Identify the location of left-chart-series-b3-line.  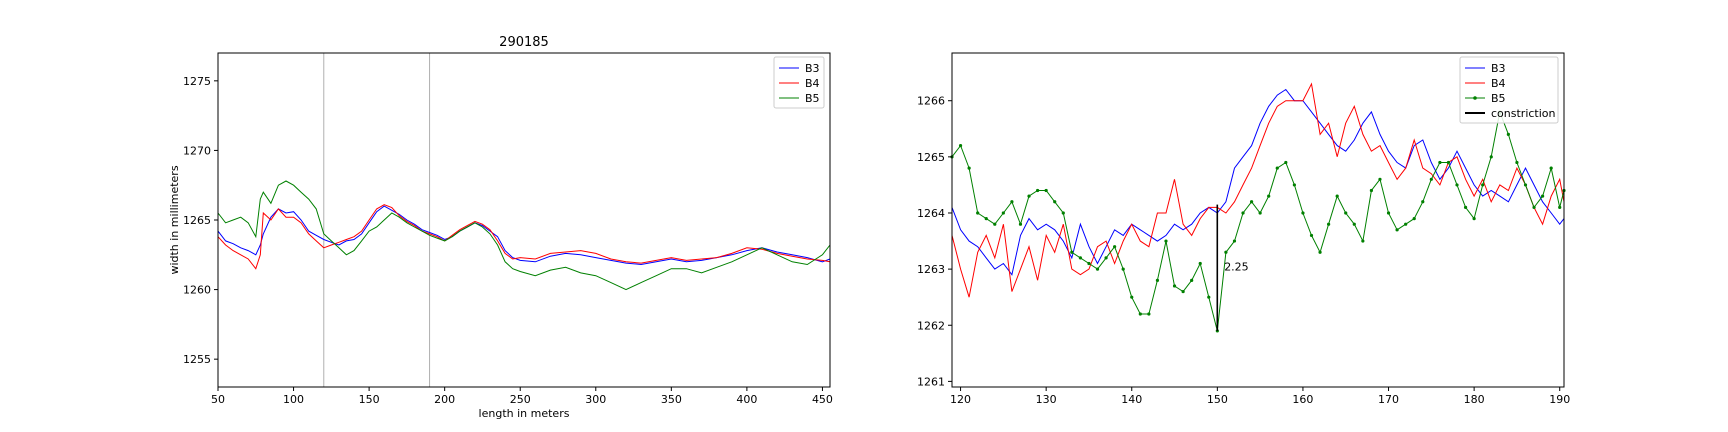
(524, 235).